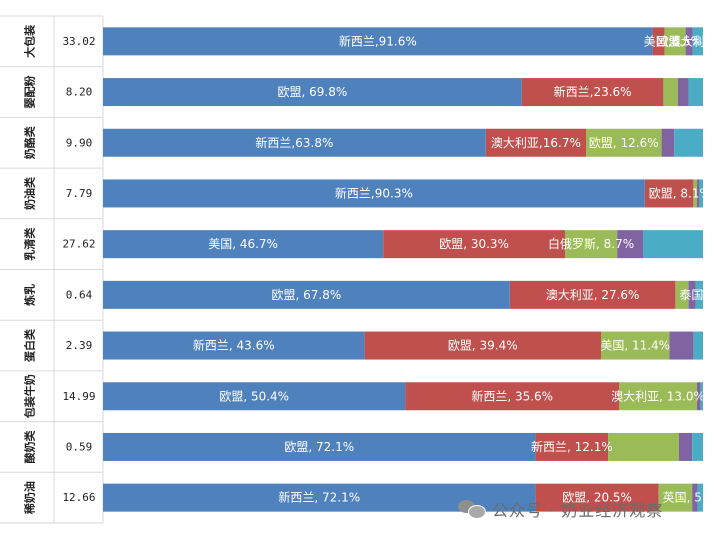 This screenshot has height=537, width=719. What do you see at coordinates (30, 92) in the screenshot?
I see `category-label: 婴配粉` at bounding box center [30, 92].